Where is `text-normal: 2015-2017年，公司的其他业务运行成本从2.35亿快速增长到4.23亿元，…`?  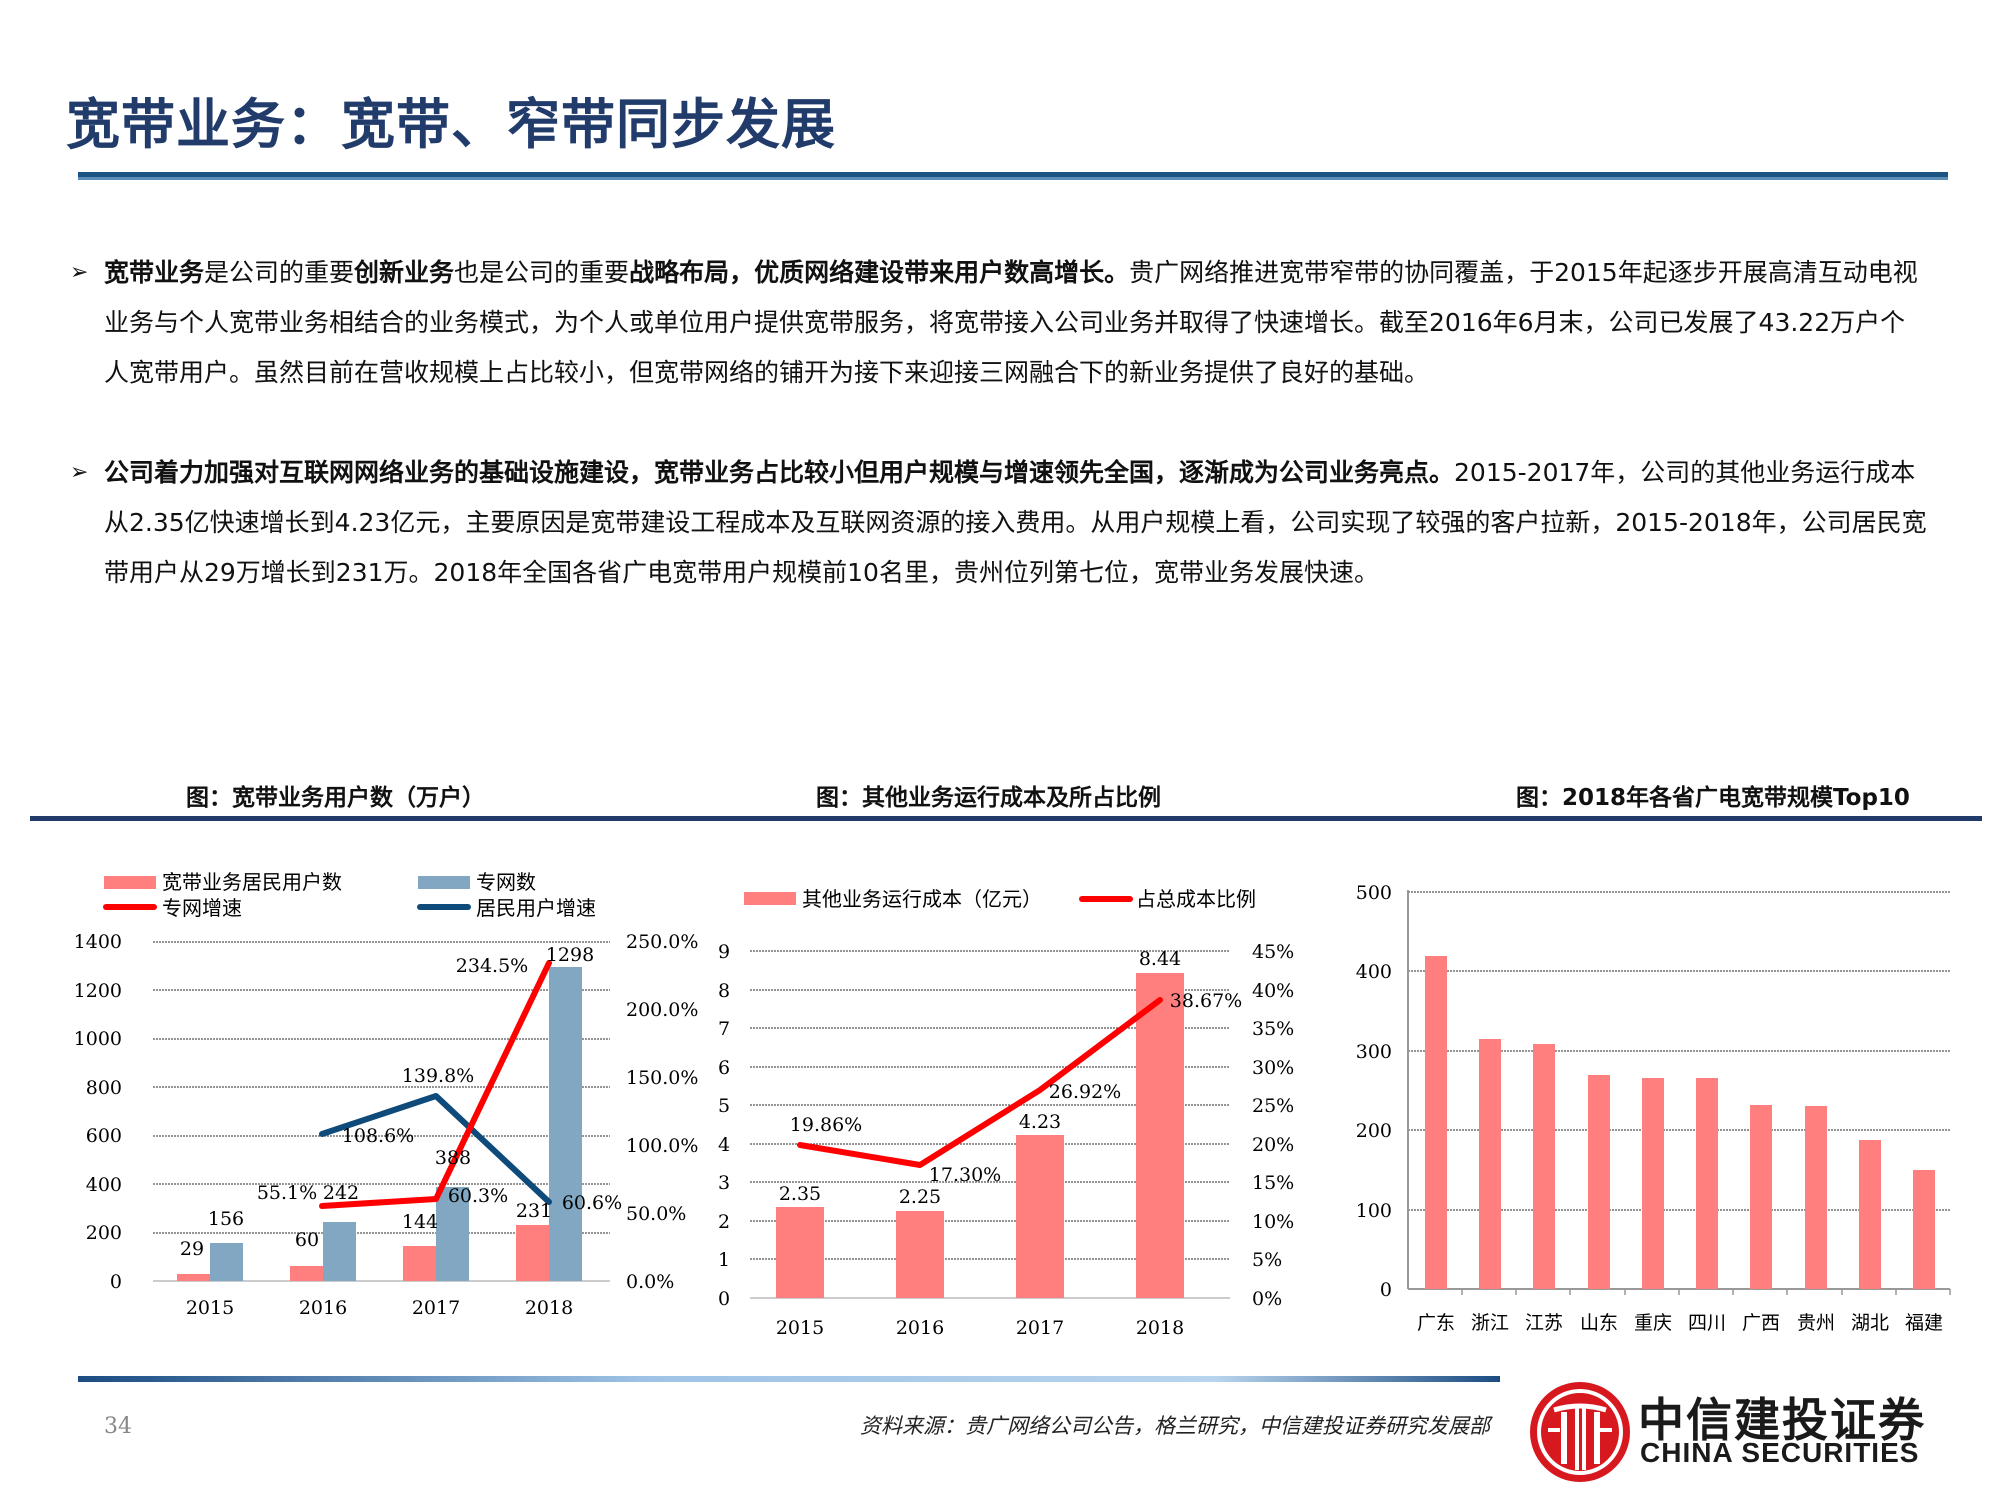 text-normal: 2015-2017年，公司的其他业务运行成本从2.35亿快速增长到4.23亿元，… is located at coordinates (1015, 522).